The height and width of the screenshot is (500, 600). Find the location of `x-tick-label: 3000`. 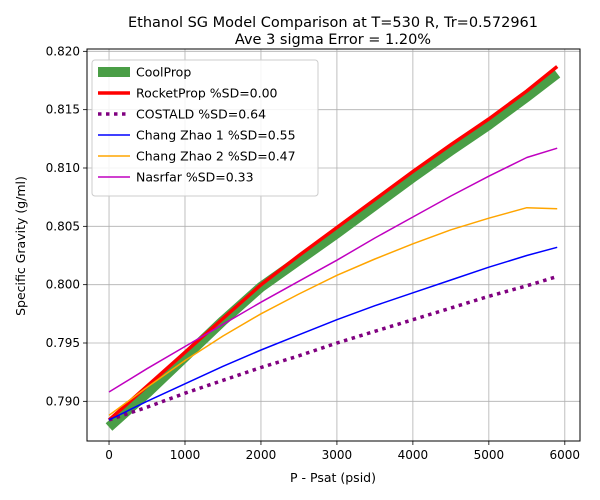

x-tick-label: 3000 is located at coordinates (337, 455).